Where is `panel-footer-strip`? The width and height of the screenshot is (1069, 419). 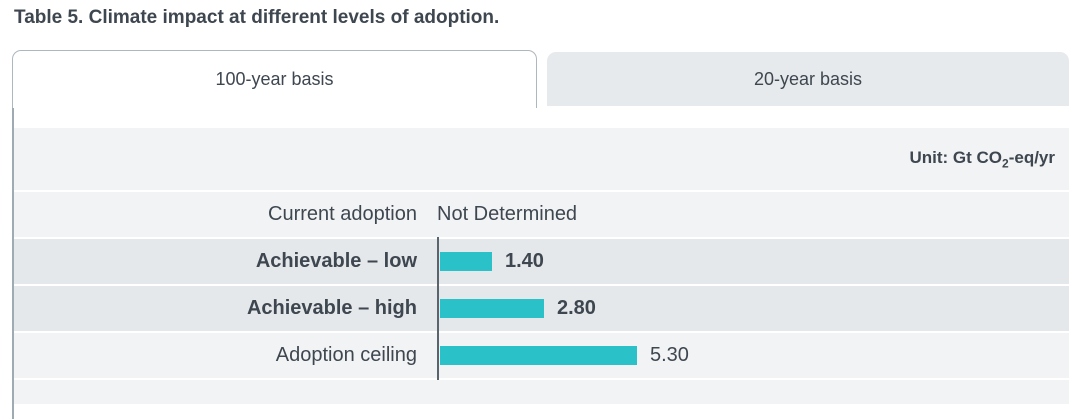 panel-footer-strip is located at coordinates (541, 392).